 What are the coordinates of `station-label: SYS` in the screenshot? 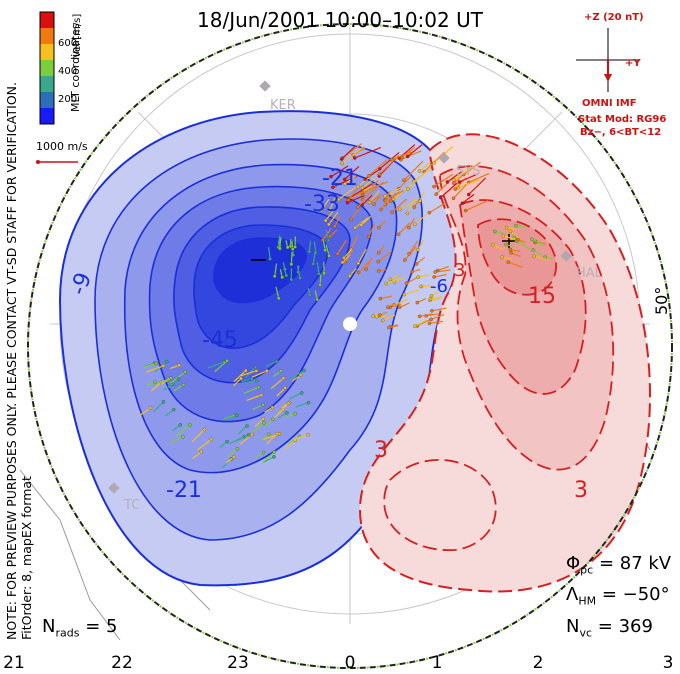 It's located at (468, 171).